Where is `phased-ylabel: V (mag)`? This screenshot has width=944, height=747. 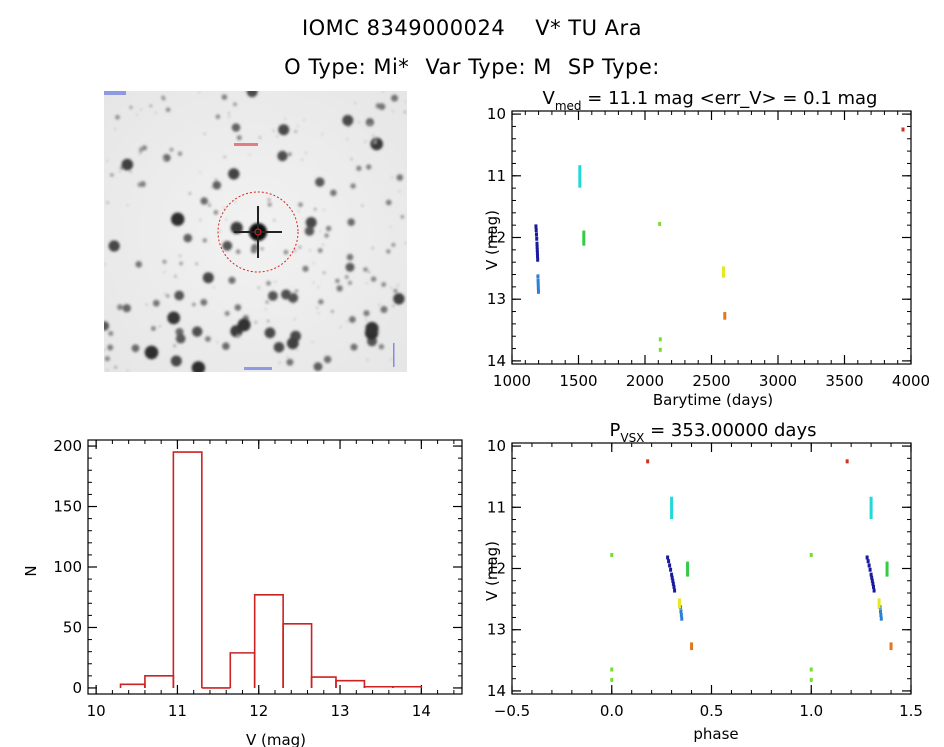 phased-ylabel: V (mag) is located at coordinates (492, 571).